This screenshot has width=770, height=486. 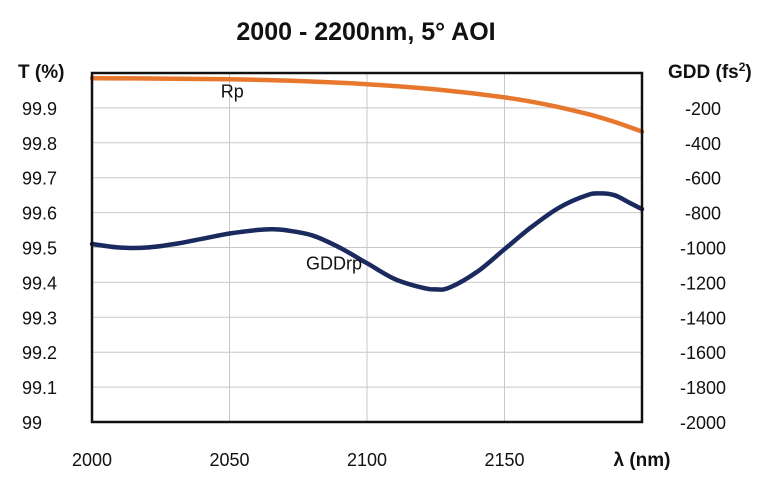 I want to click on y-left-tick-label: 99.5, so click(x=39, y=249).